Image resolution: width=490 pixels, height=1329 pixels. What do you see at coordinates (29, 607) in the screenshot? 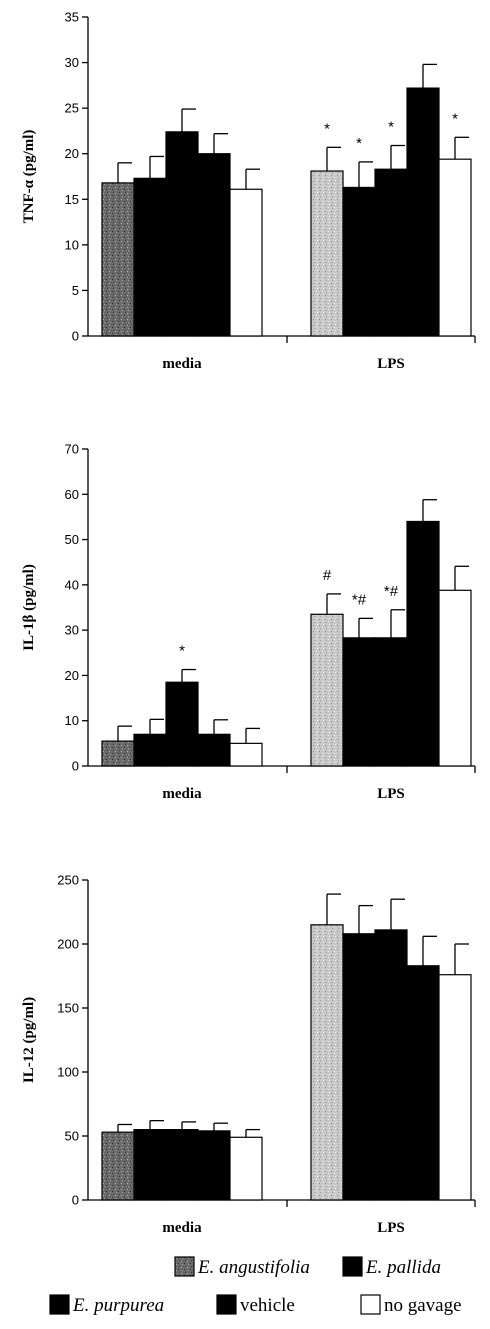
I see `y-axis-label: IL-1β (pg/ml)` at bounding box center [29, 607].